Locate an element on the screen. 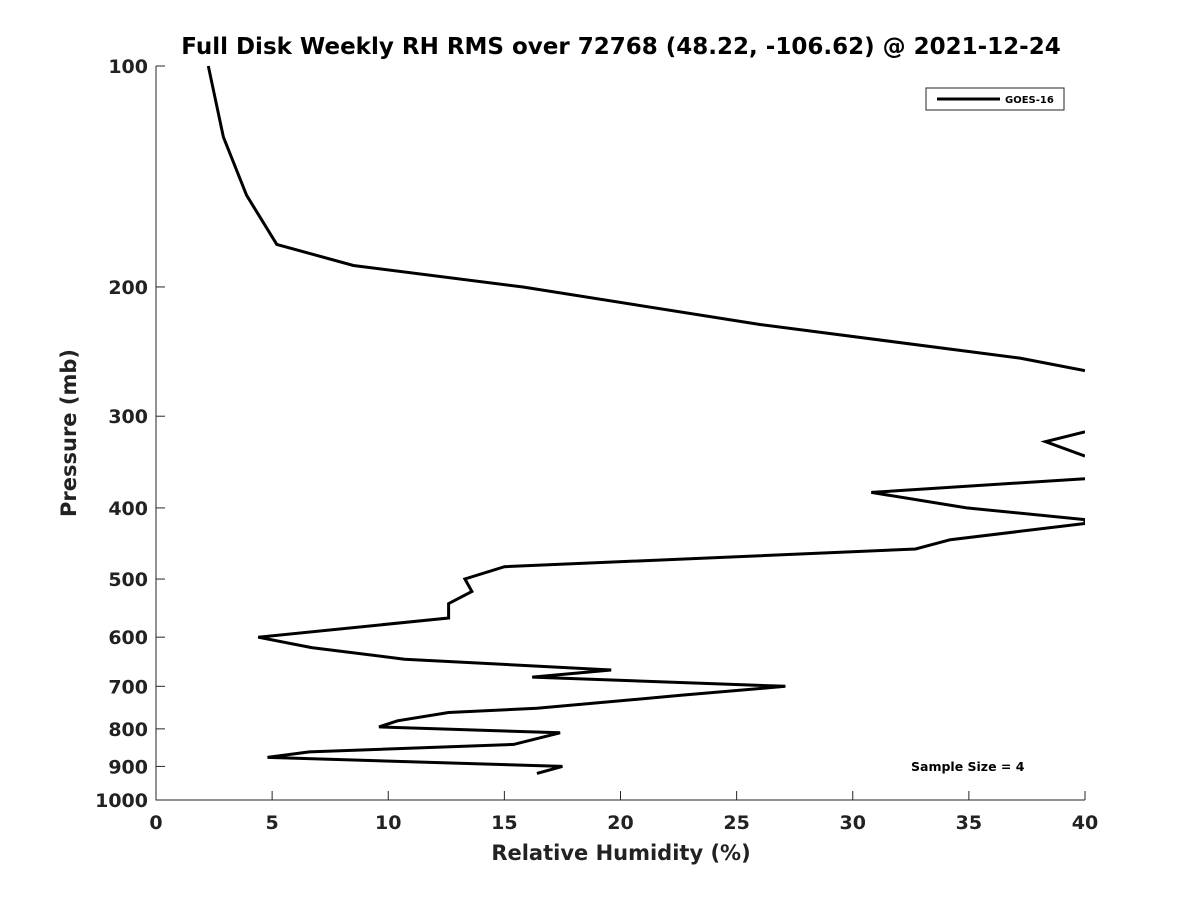  y-tick-label: 1000 is located at coordinates (121, 801).